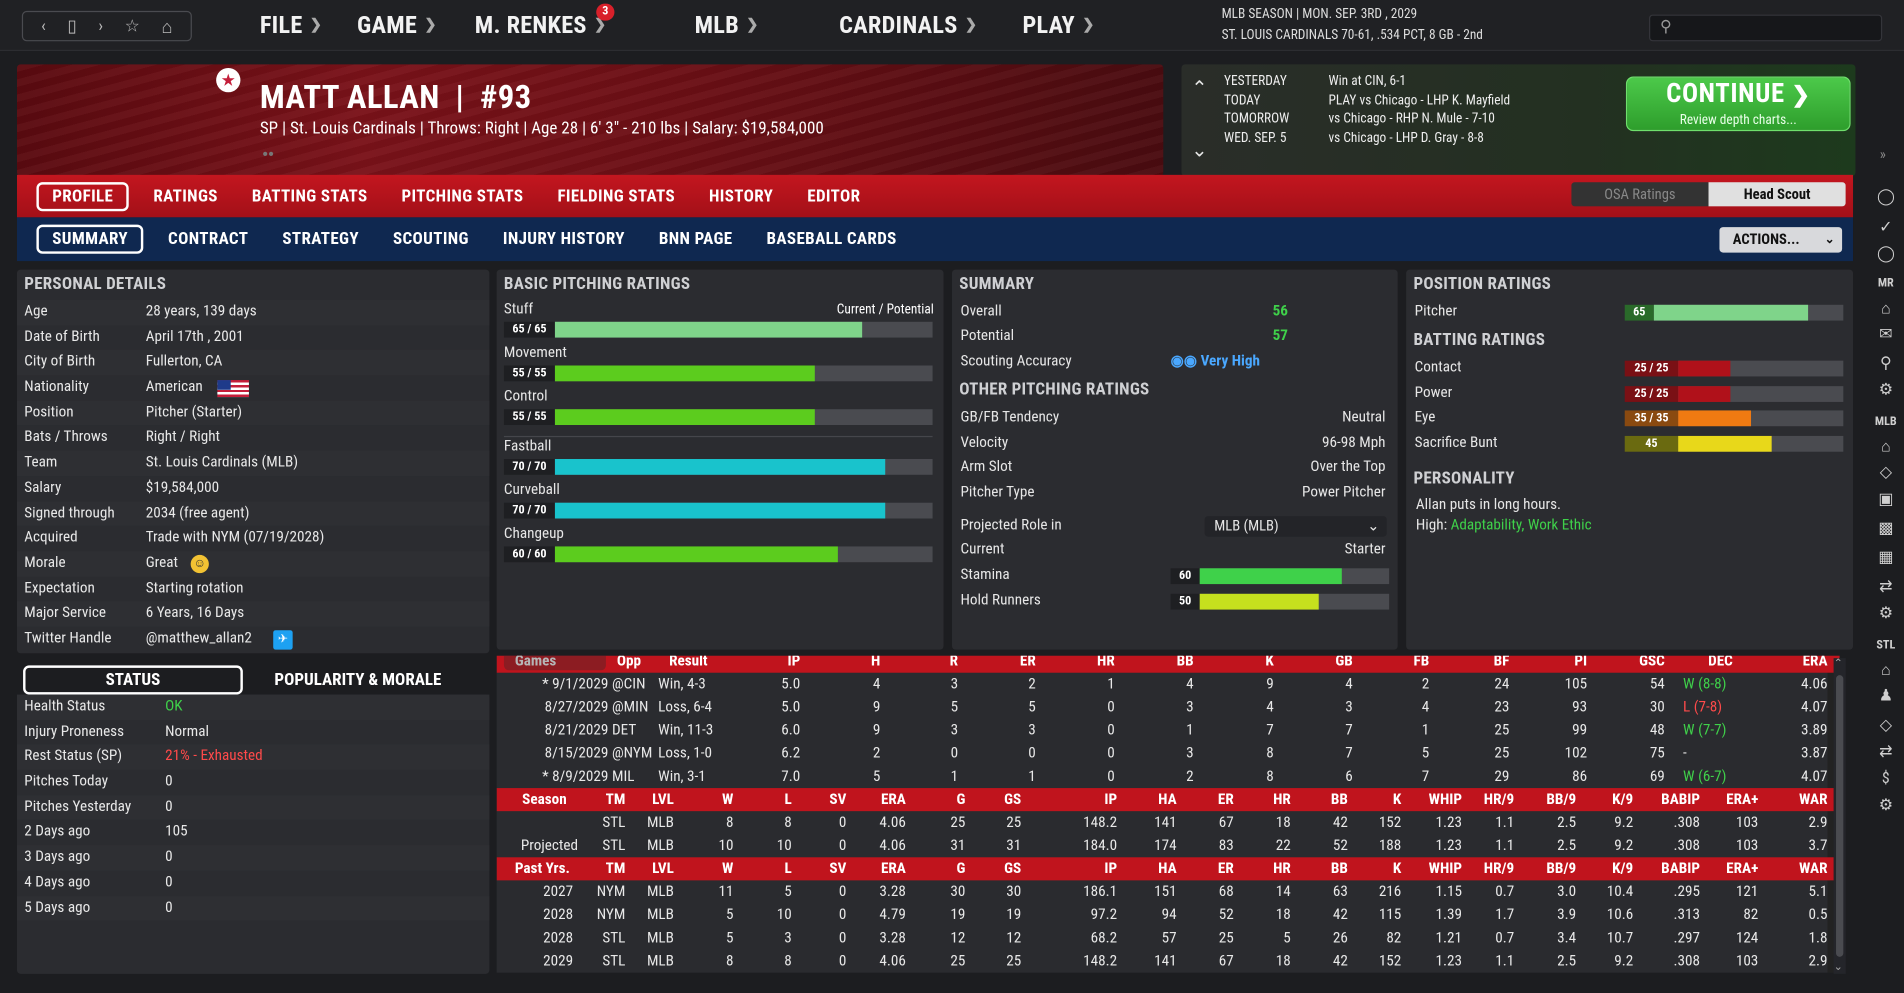  I want to click on summary-title: SUMMARY, so click(997, 284).